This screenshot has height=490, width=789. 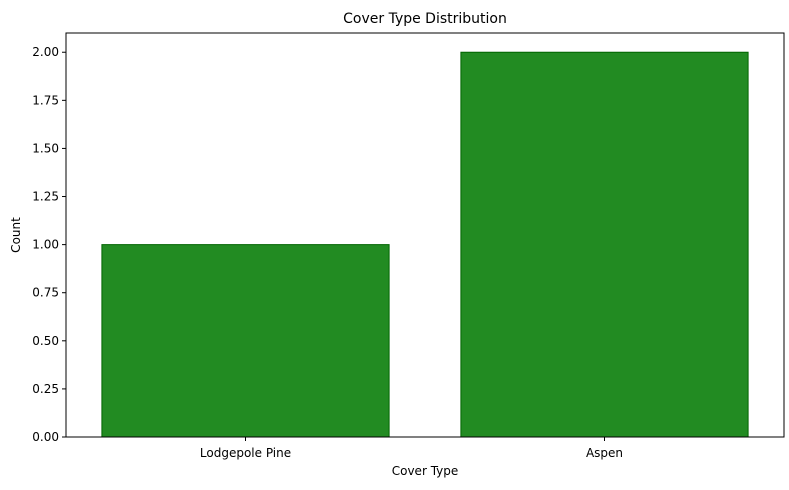 What do you see at coordinates (425, 471) in the screenshot?
I see `x-axis-label: Cover Type` at bounding box center [425, 471].